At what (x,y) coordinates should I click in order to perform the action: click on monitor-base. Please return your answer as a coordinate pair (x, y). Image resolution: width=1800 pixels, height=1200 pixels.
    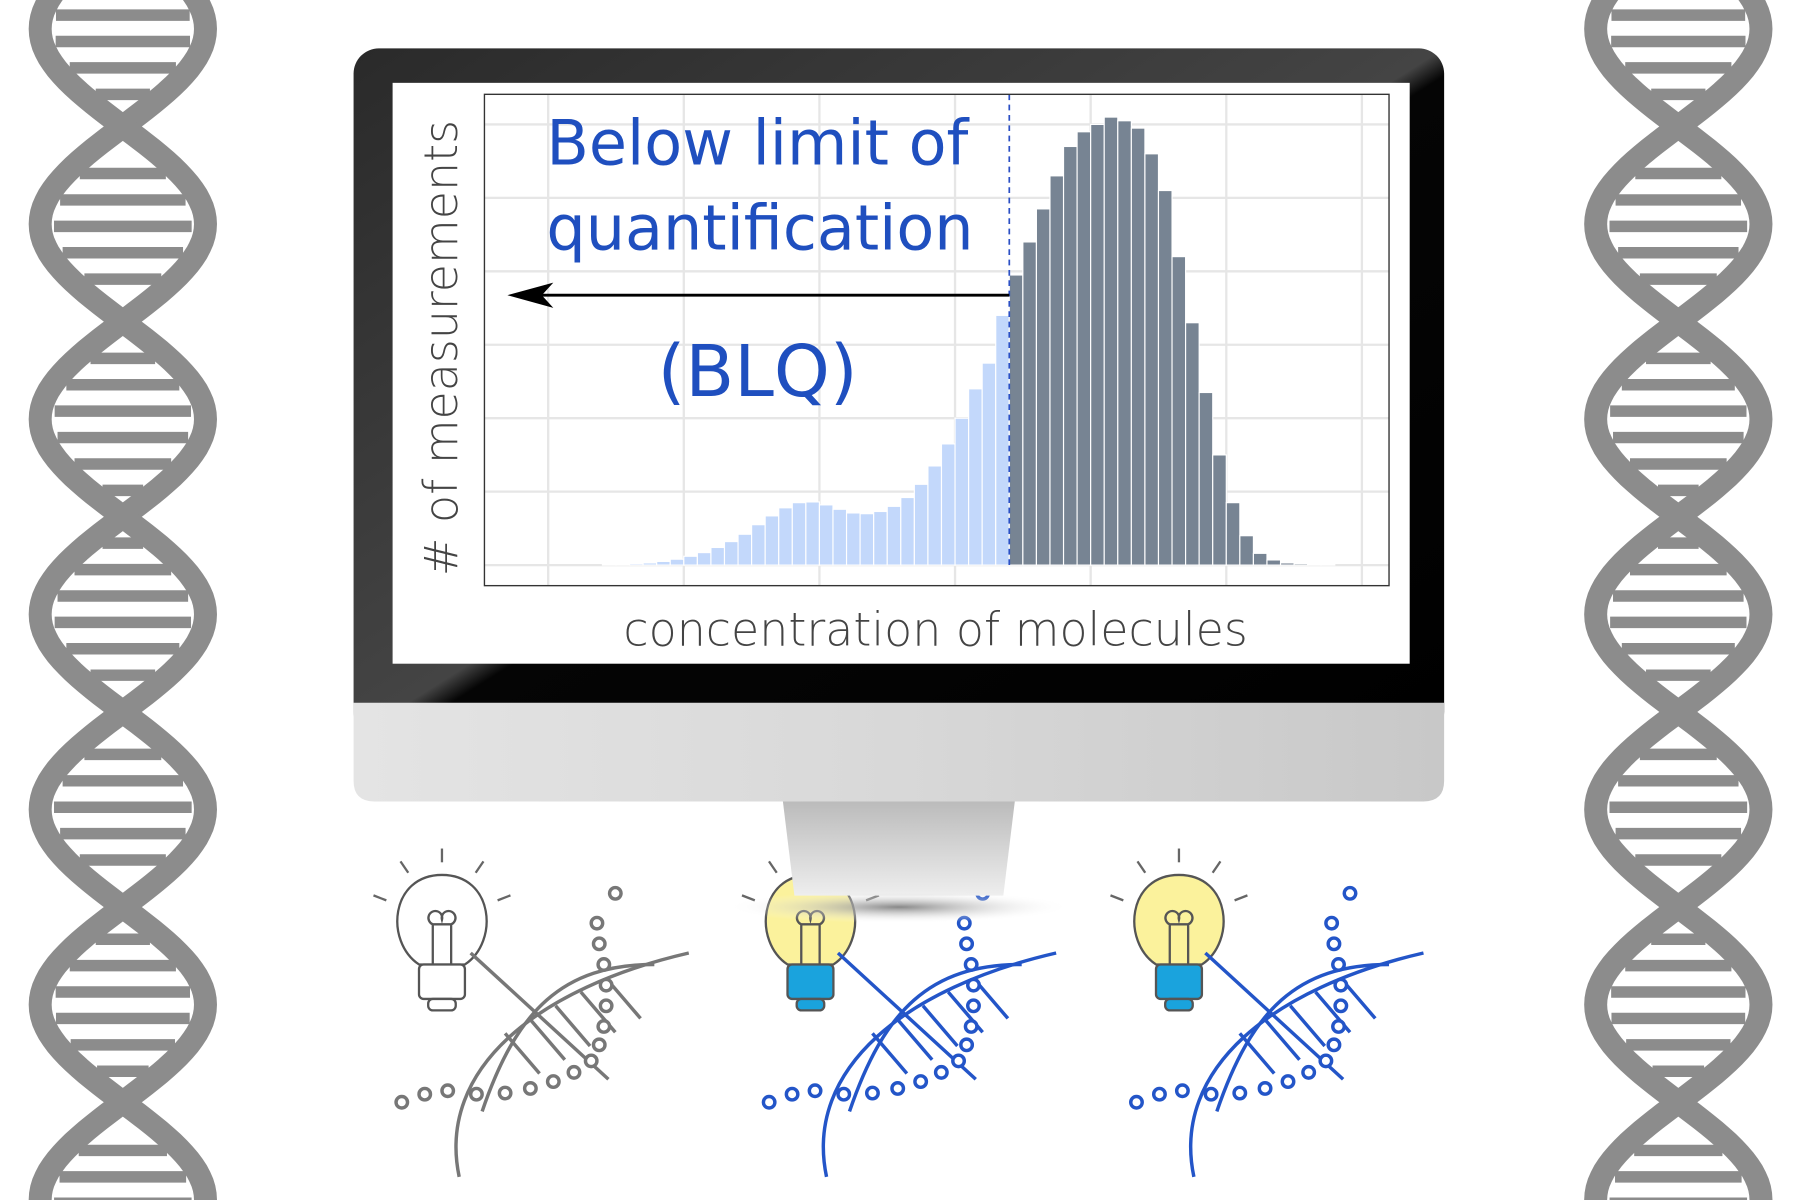
    Looking at the image, I should click on (899, 907).